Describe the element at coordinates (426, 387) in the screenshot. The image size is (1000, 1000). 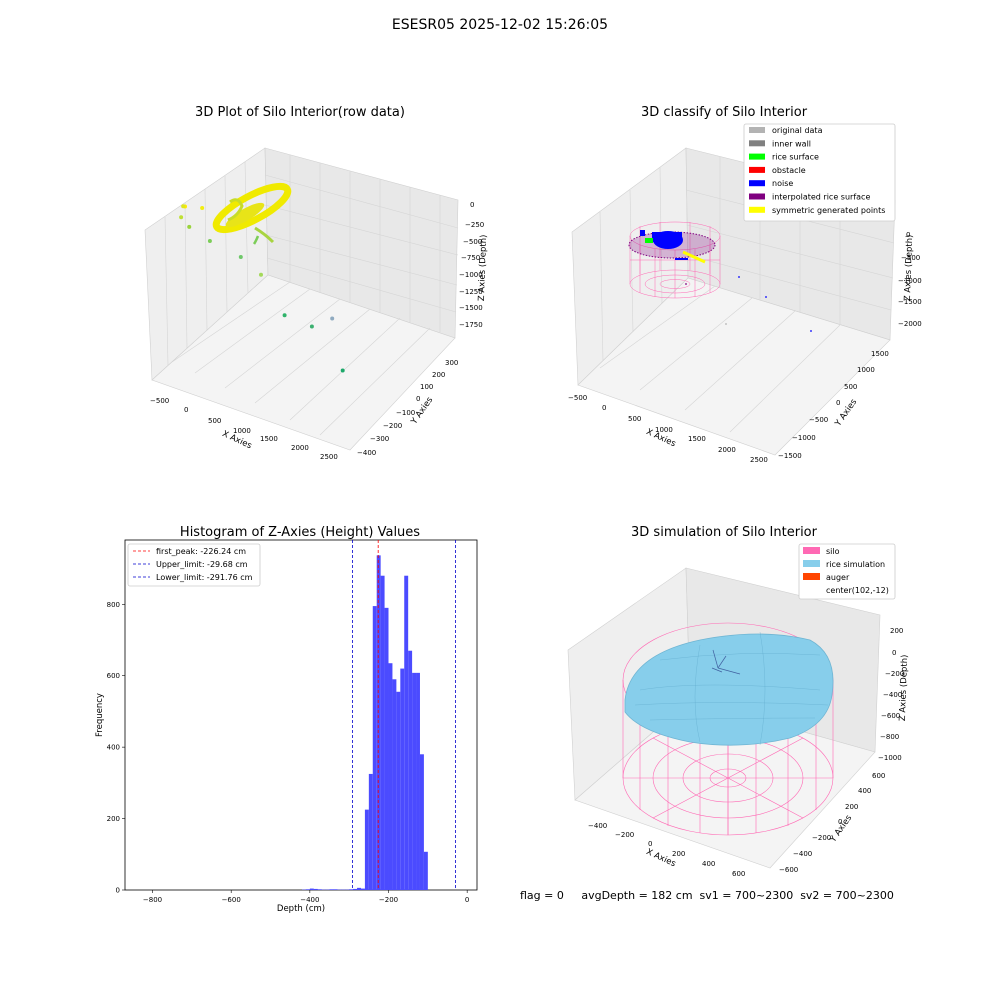
I see `raw-y-tick: 100` at that location.